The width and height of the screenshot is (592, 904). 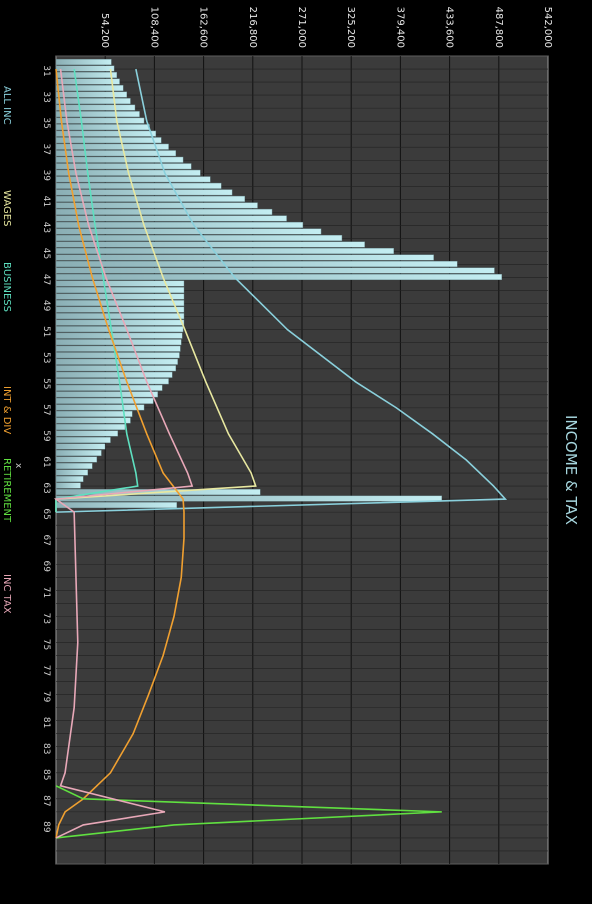 What do you see at coordinates (6, 490) in the screenshot?
I see `legend-item: RETIREMENT` at bounding box center [6, 490].